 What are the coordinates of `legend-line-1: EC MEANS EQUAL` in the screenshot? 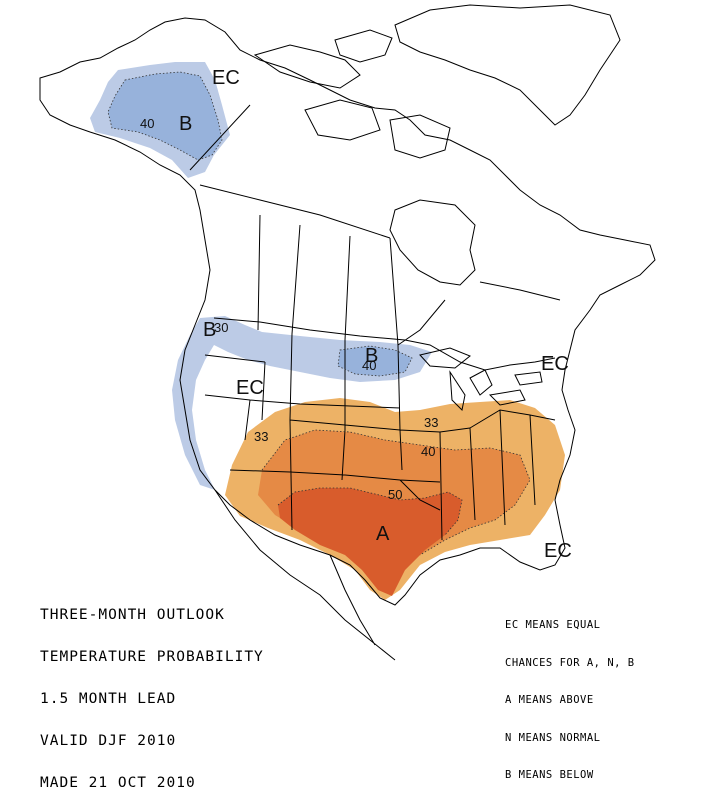 It's located at (553, 625).